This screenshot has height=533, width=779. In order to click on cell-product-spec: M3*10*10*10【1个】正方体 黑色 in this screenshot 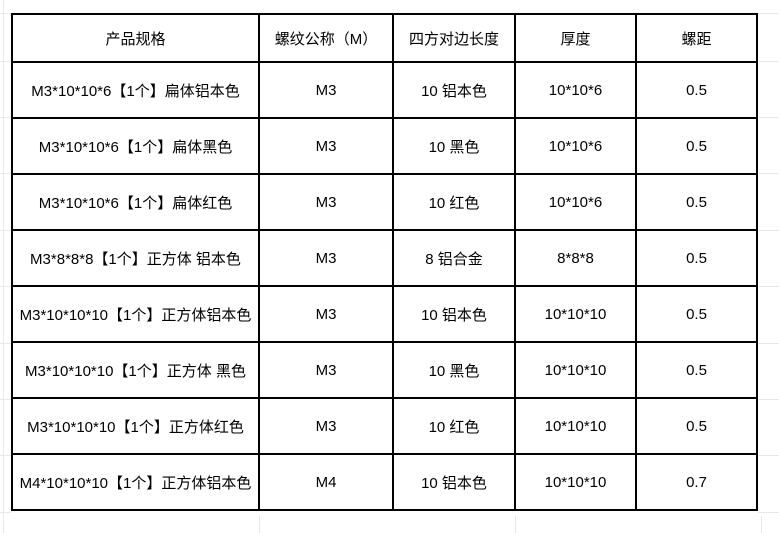, I will do `click(135, 370)`.